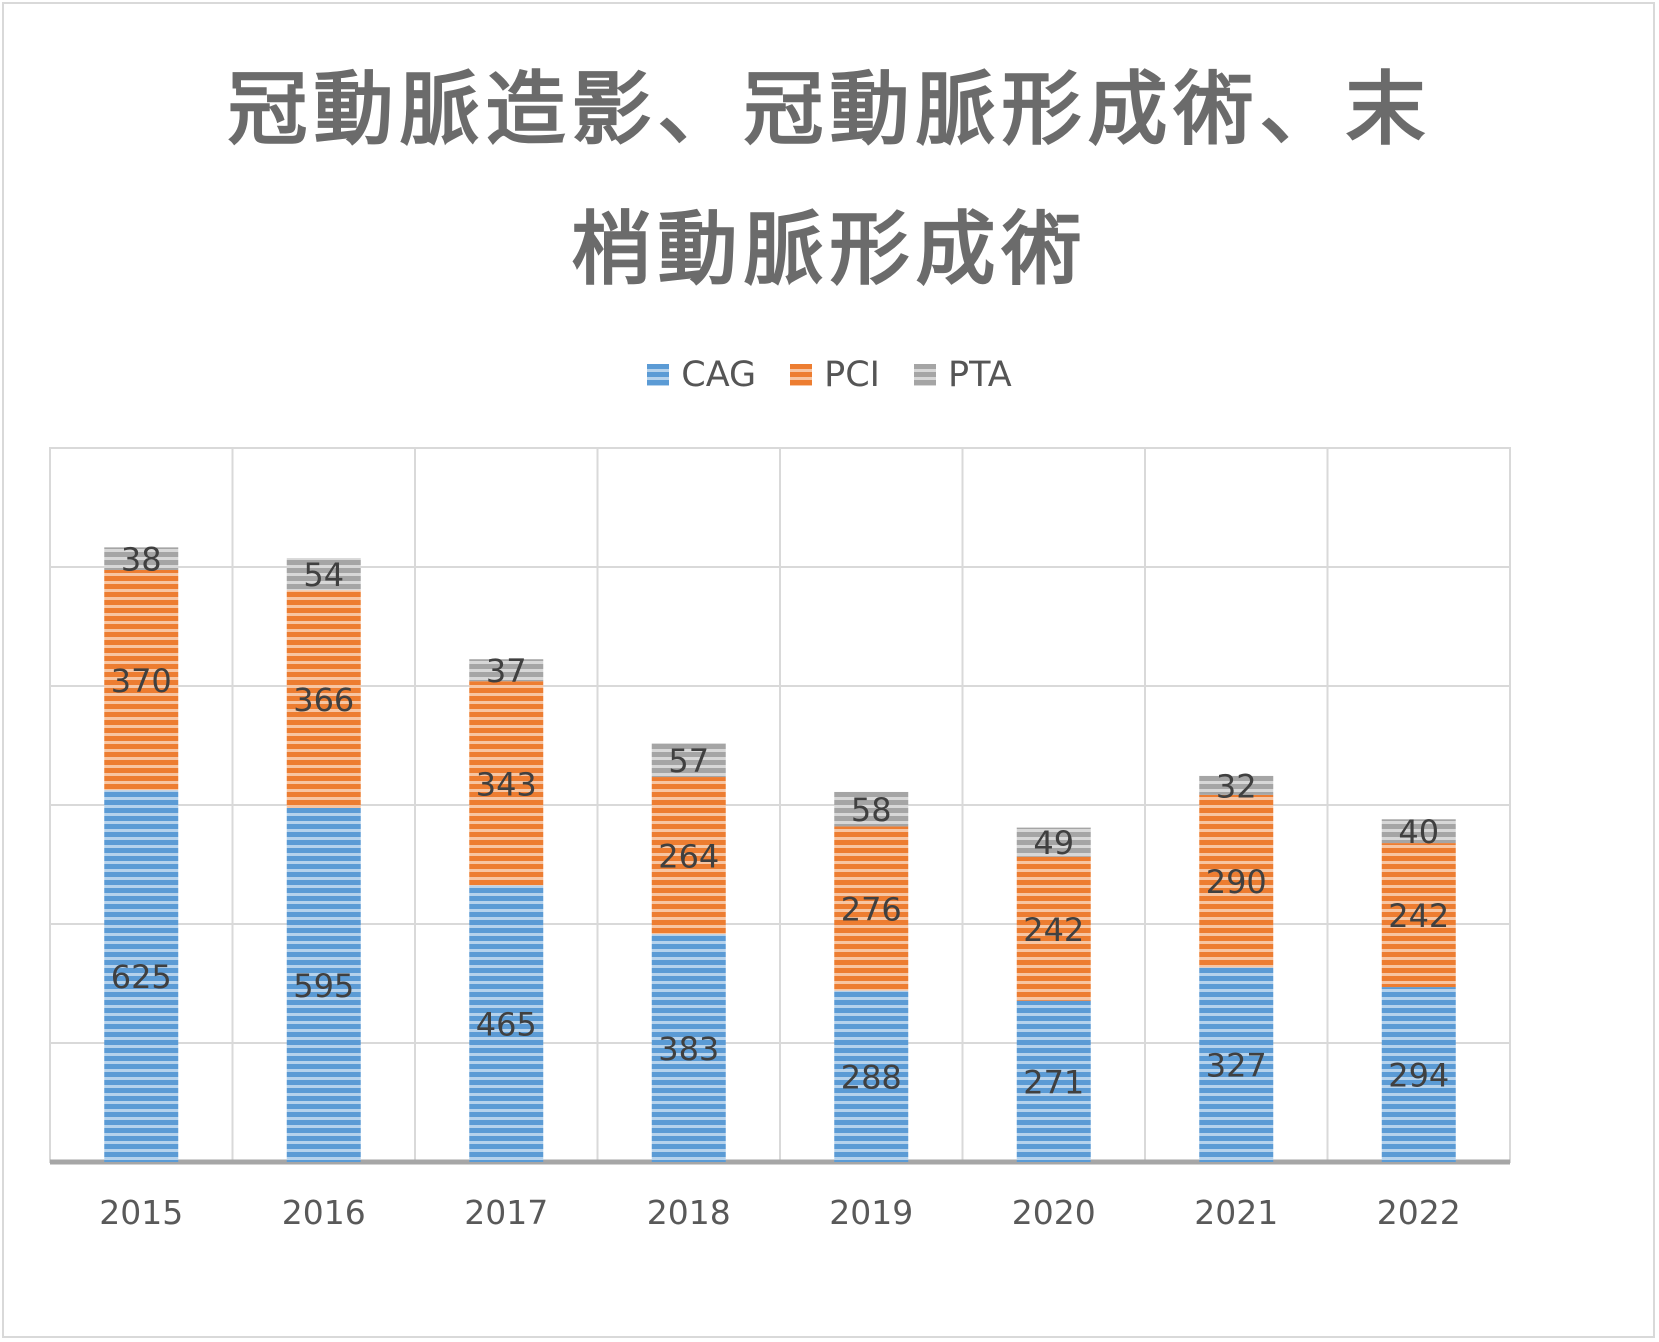  Describe the element at coordinates (689, 1212) in the screenshot. I see `x-tick-label-2018: 2018` at that location.